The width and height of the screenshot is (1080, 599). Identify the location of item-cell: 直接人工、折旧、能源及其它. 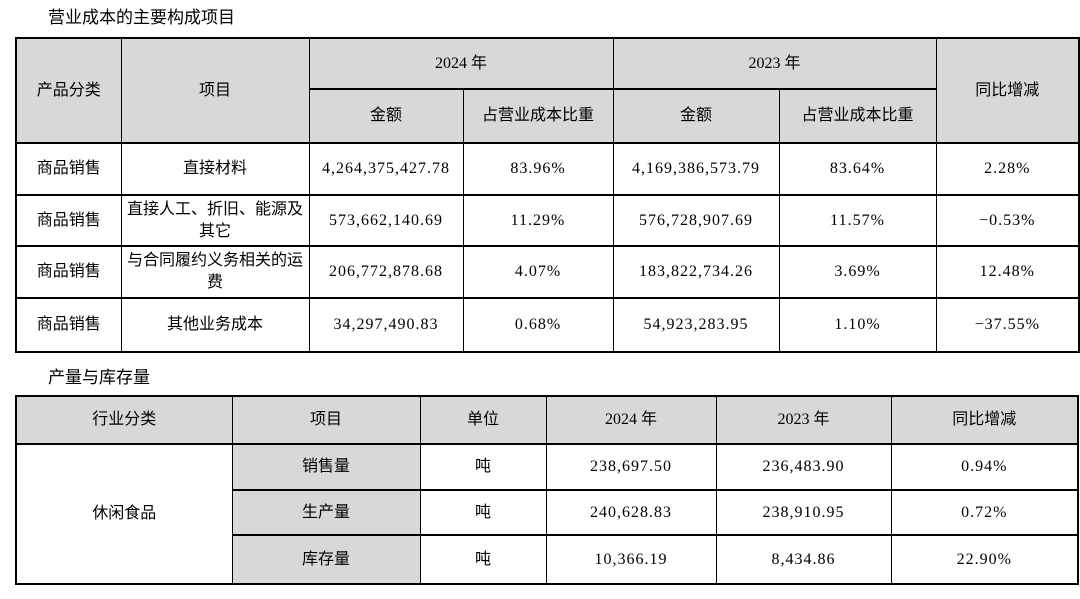
(215, 220).